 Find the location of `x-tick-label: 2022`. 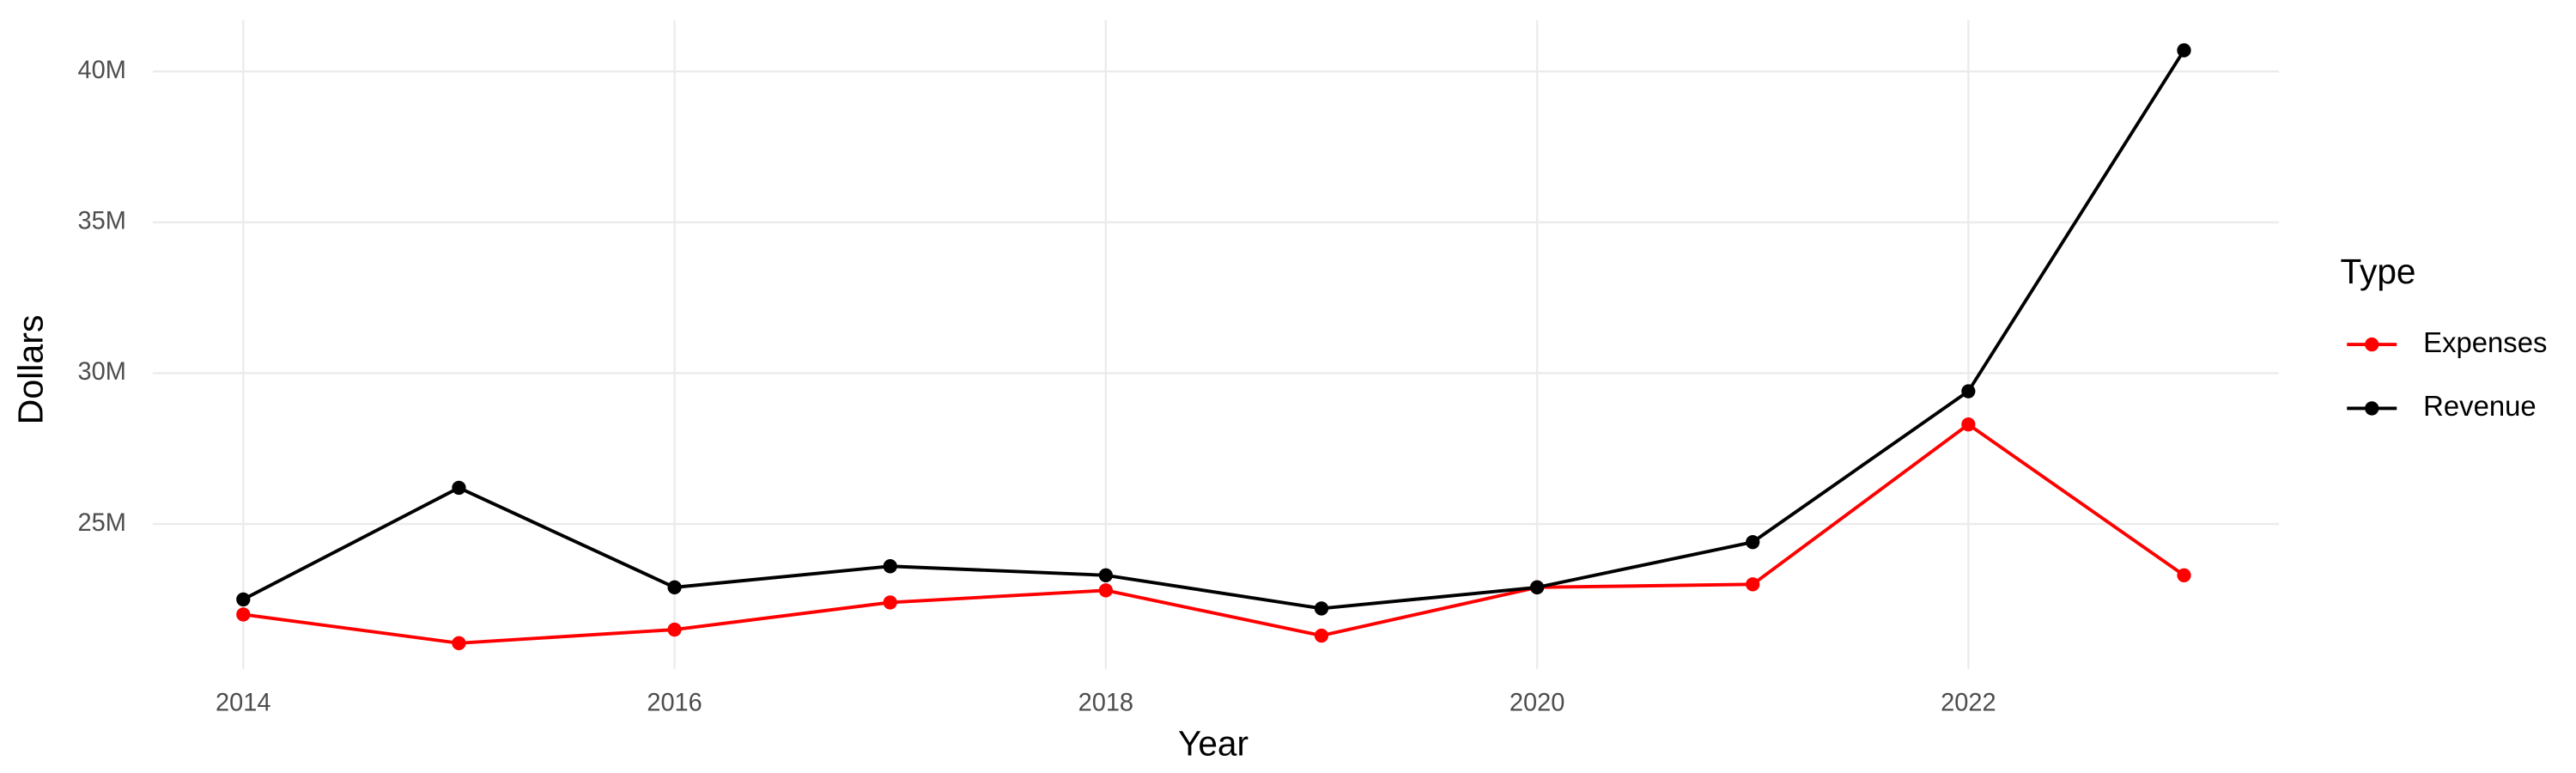

x-tick-label: 2022 is located at coordinates (1968, 702).